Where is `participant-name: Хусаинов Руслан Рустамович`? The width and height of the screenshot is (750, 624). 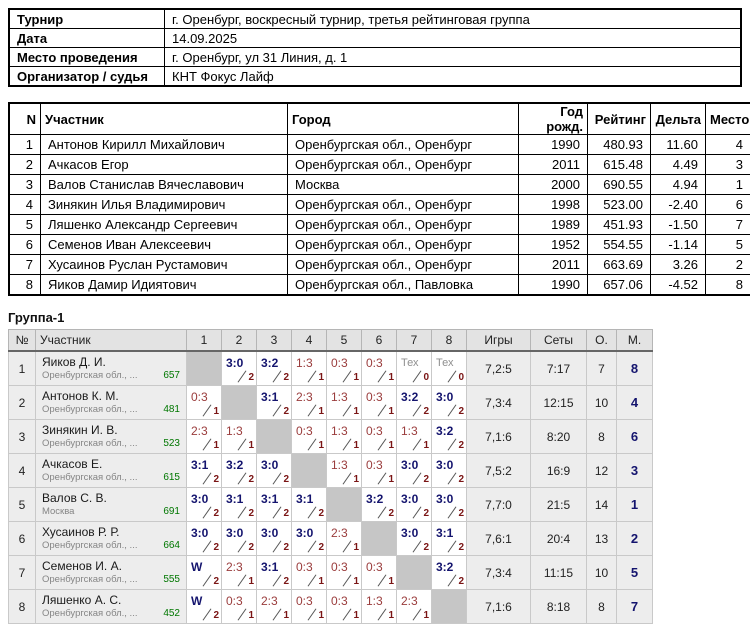 participant-name: Хусаинов Руслан Рустамович is located at coordinates (164, 265).